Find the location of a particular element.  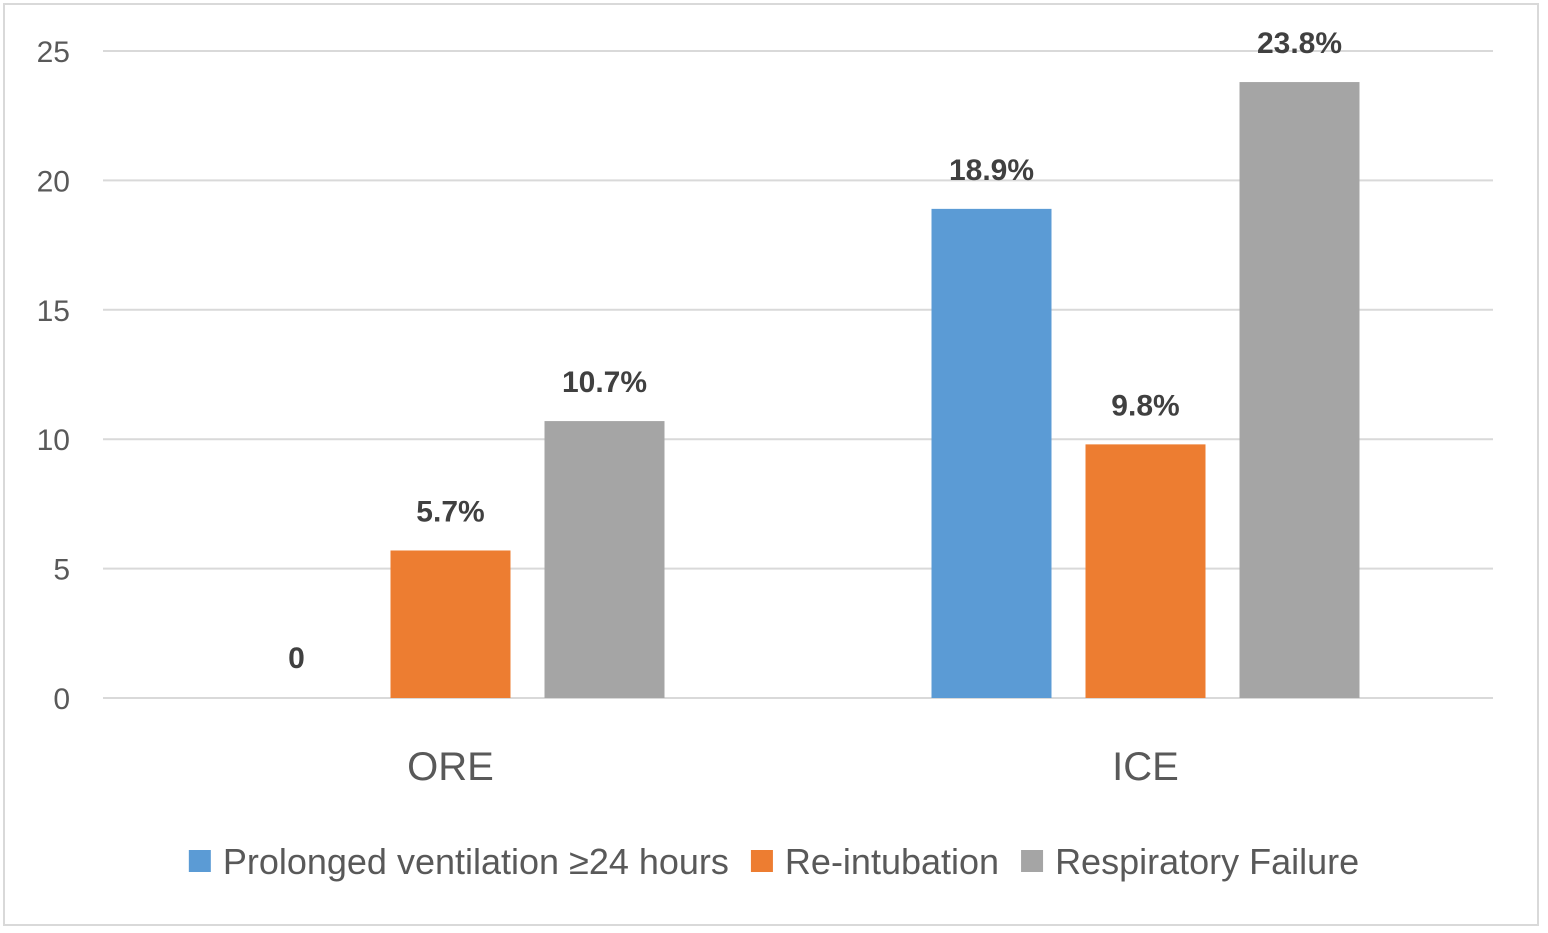

legend-label: Re-intubation is located at coordinates (892, 861).